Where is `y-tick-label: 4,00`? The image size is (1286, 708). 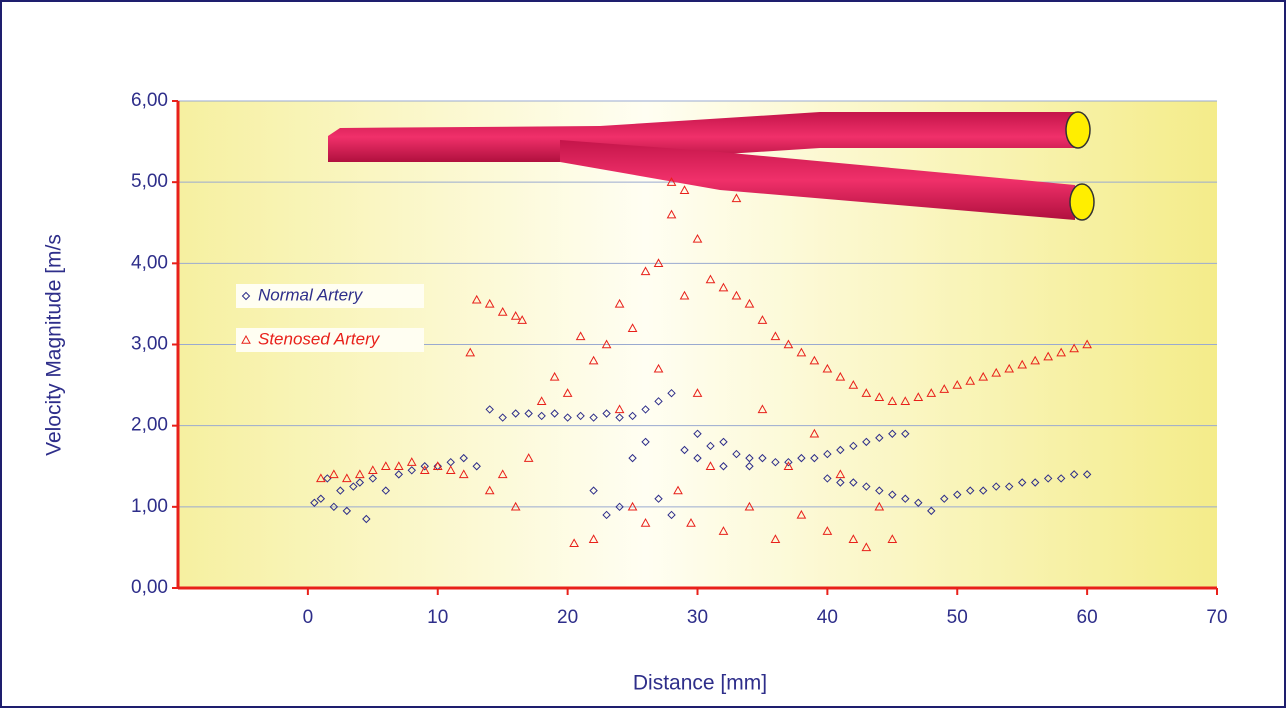 y-tick-label: 4,00 is located at coordinates (149, 262).